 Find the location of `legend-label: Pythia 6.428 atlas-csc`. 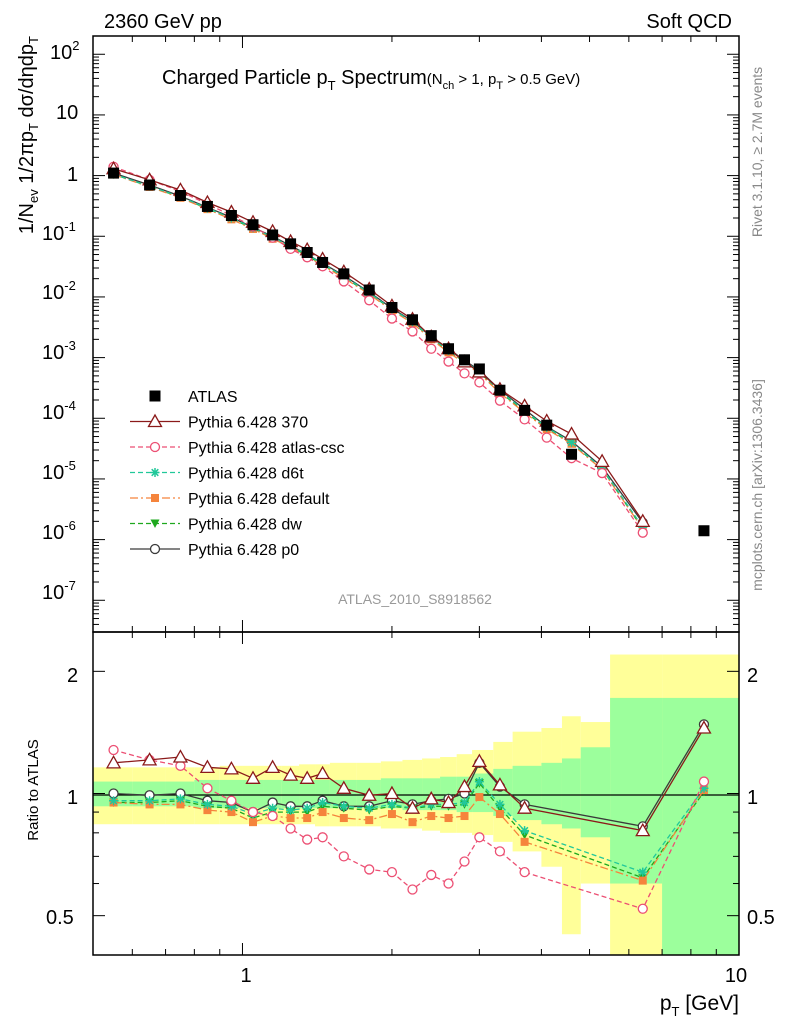

legend-label: Pythia 6.428 atlas-csc is located at coordinates (266, 448).